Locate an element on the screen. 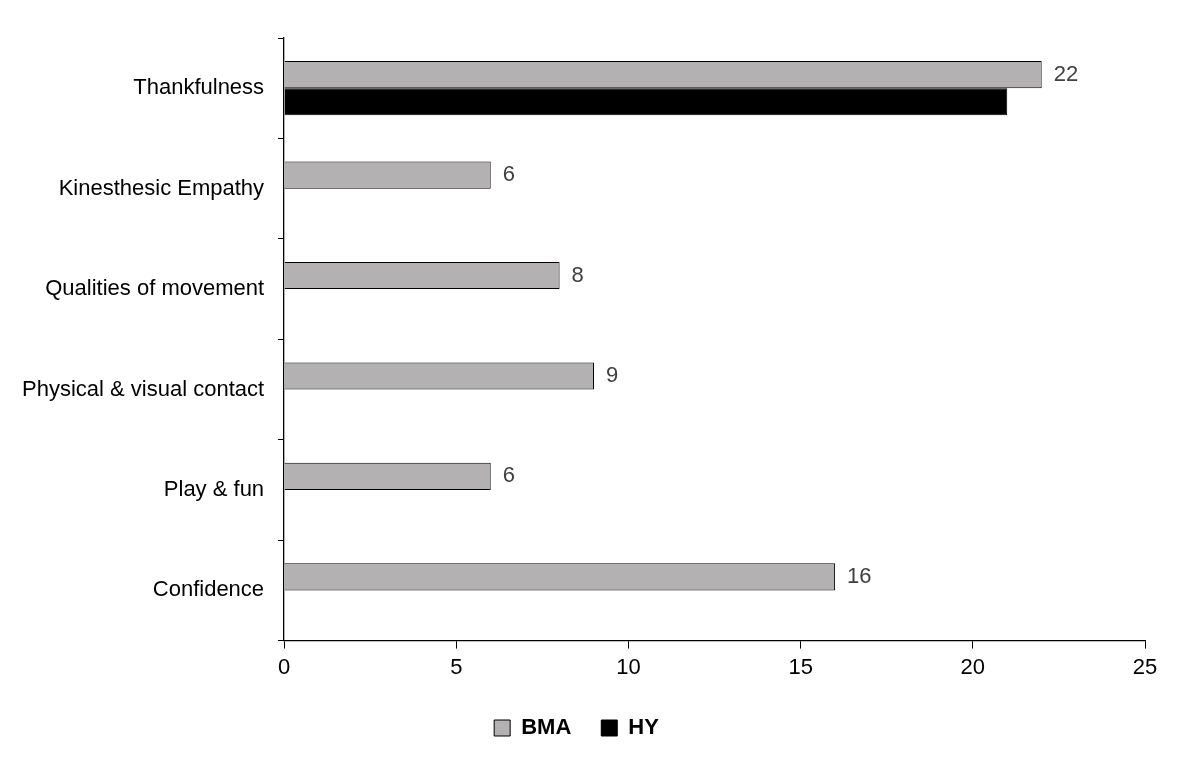 Image resolution: width=1183 pixels, height=757 pixels. legend-label: HY is located at coordinates (644, 727).